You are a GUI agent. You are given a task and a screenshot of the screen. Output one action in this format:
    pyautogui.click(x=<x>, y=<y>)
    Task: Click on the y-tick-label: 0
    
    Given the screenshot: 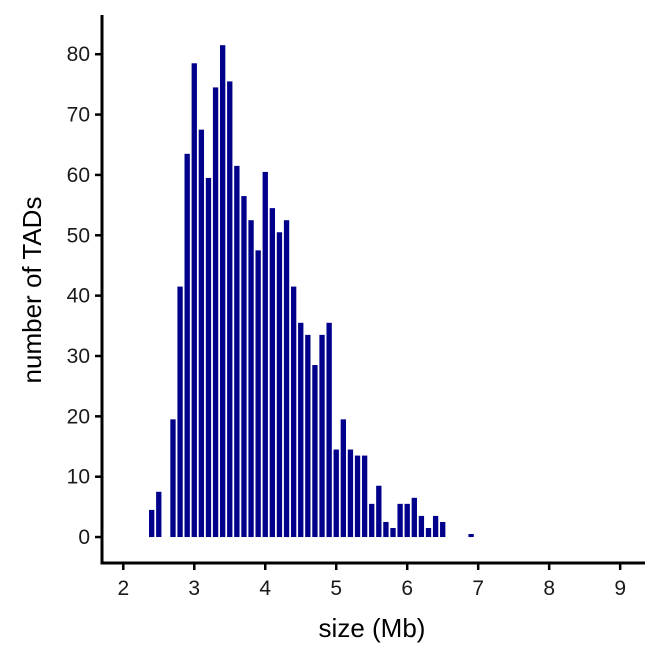 What is the action you would take?
    pyautogui.click(x=84, y=537)
    